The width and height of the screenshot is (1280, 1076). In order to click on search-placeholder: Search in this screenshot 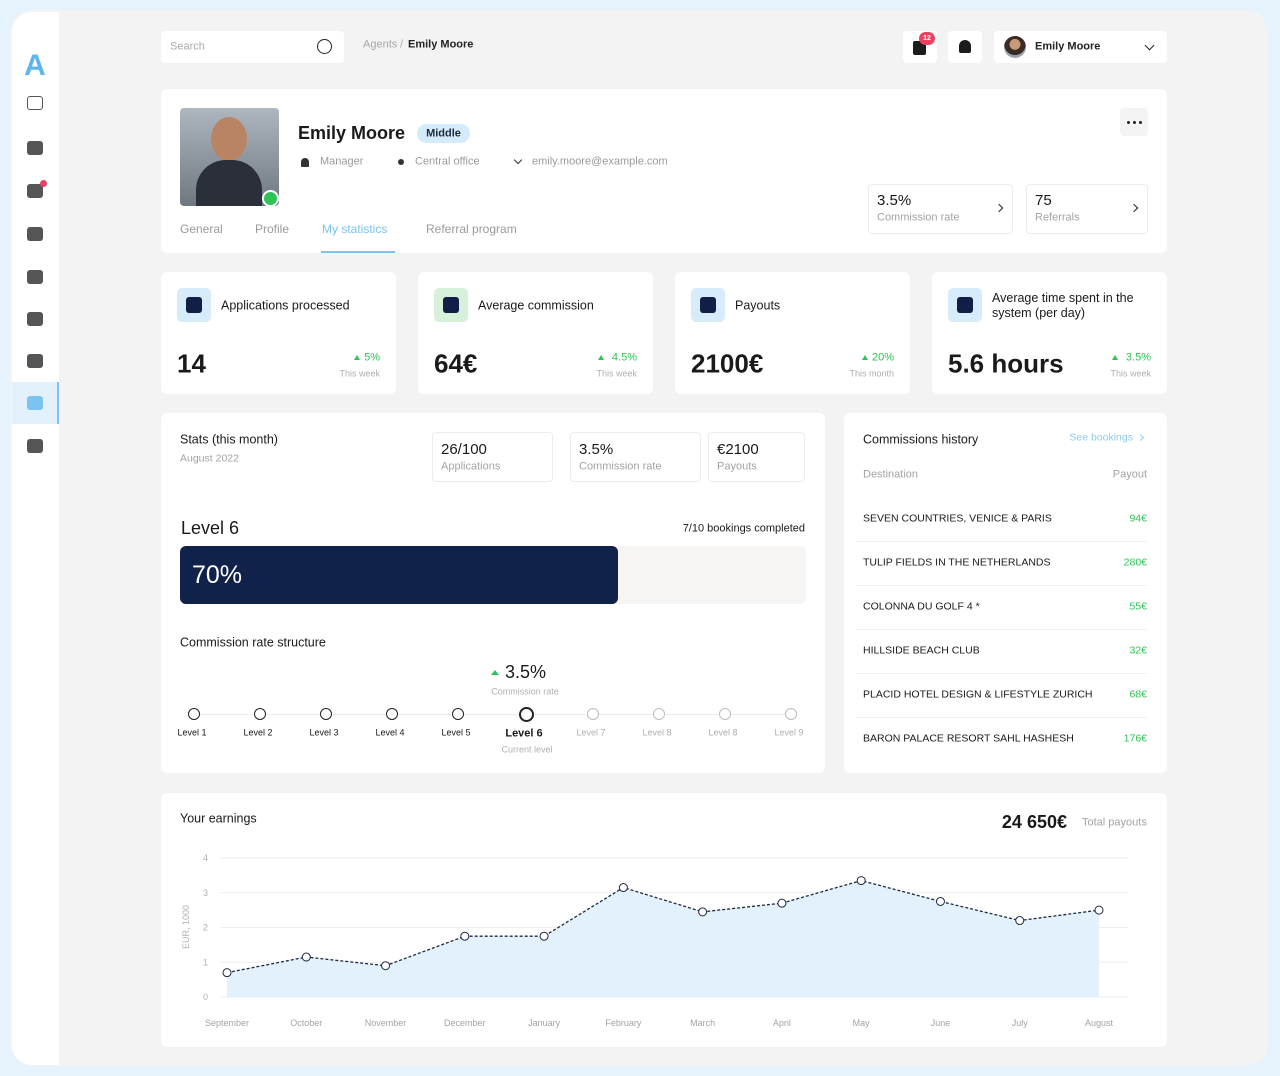, I will do `click(187, 46)`.